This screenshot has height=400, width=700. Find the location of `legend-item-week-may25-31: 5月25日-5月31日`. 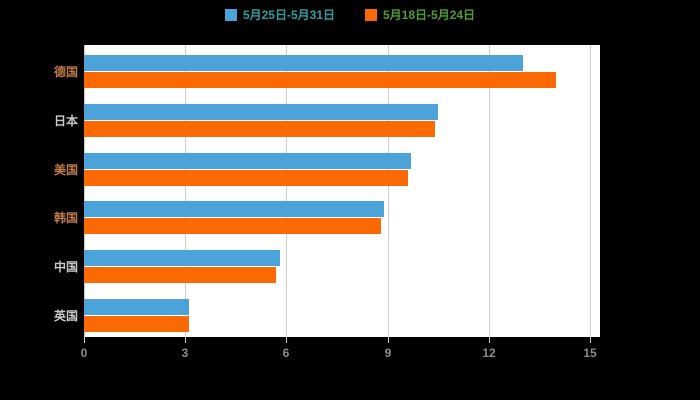

legend-item-week-may25-31: 5月25日-5月31日 is located at coordinates (279, 15).